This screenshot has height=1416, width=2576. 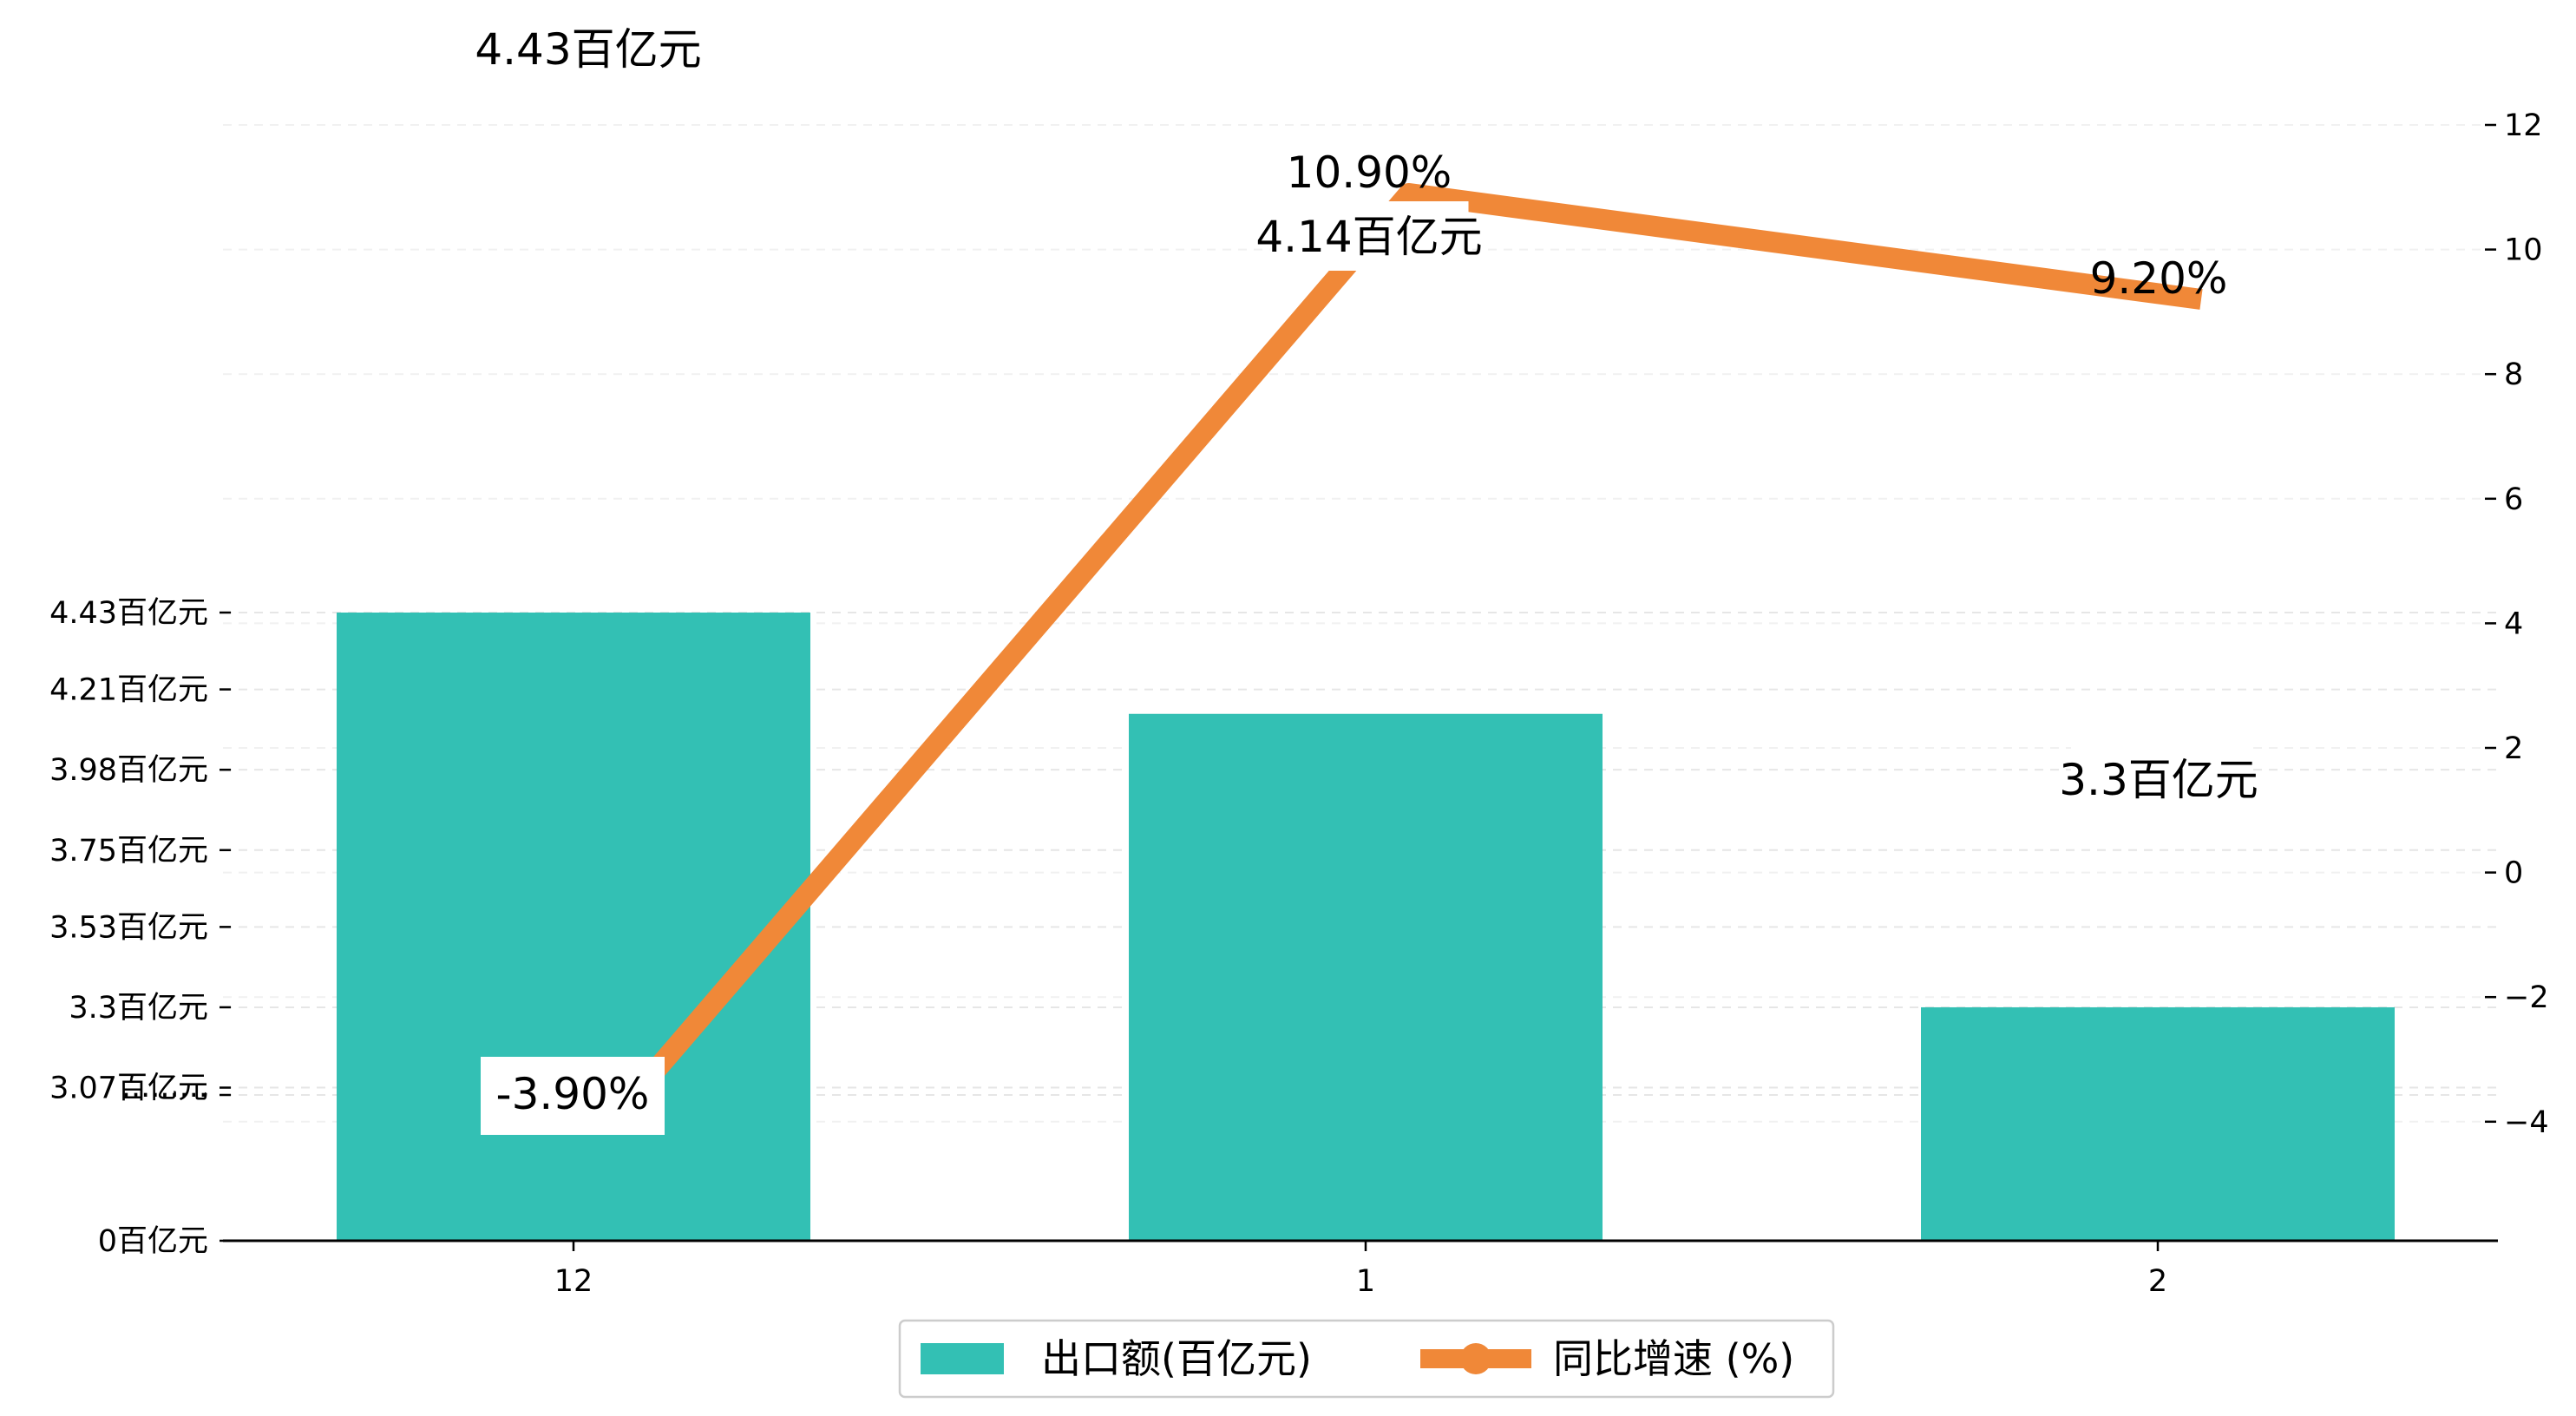 I want to click on left-tick-label: 4.43百亿元, so click(x=128, y=614).